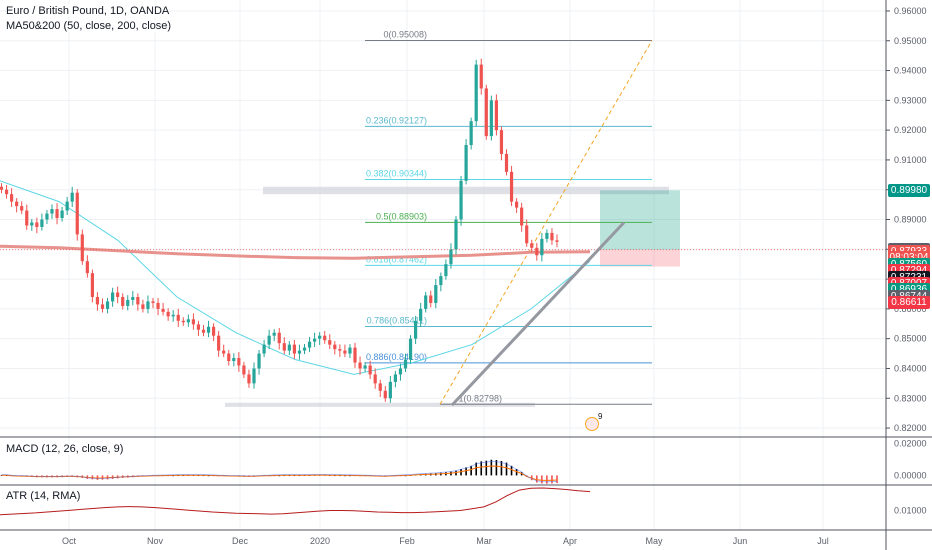  Describe the element at coordinates (740, 541) in the screenshot. I see `x-tick-label: Jun` at that location.